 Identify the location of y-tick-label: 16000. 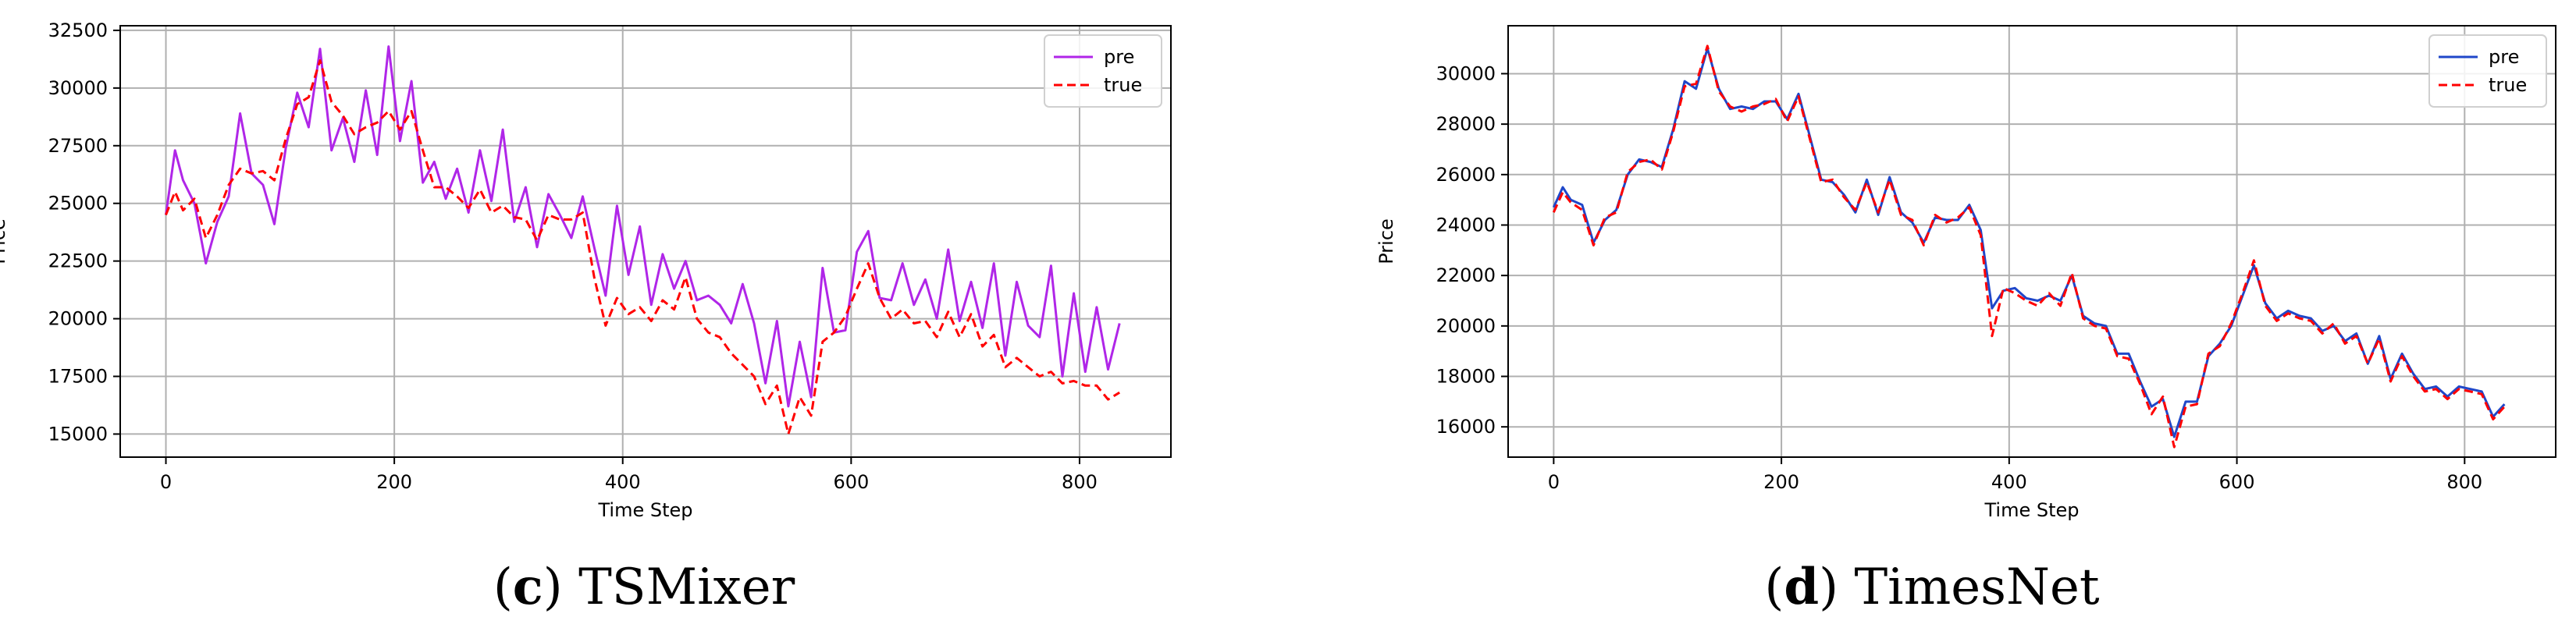
(1466, 427).